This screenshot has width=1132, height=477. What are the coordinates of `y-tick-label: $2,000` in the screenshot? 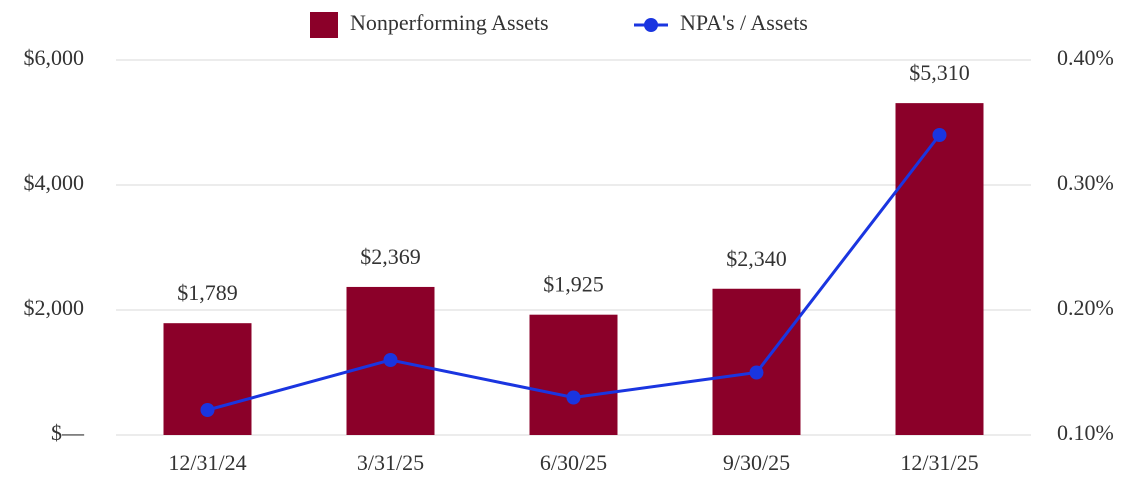 It's located at (54, 307).